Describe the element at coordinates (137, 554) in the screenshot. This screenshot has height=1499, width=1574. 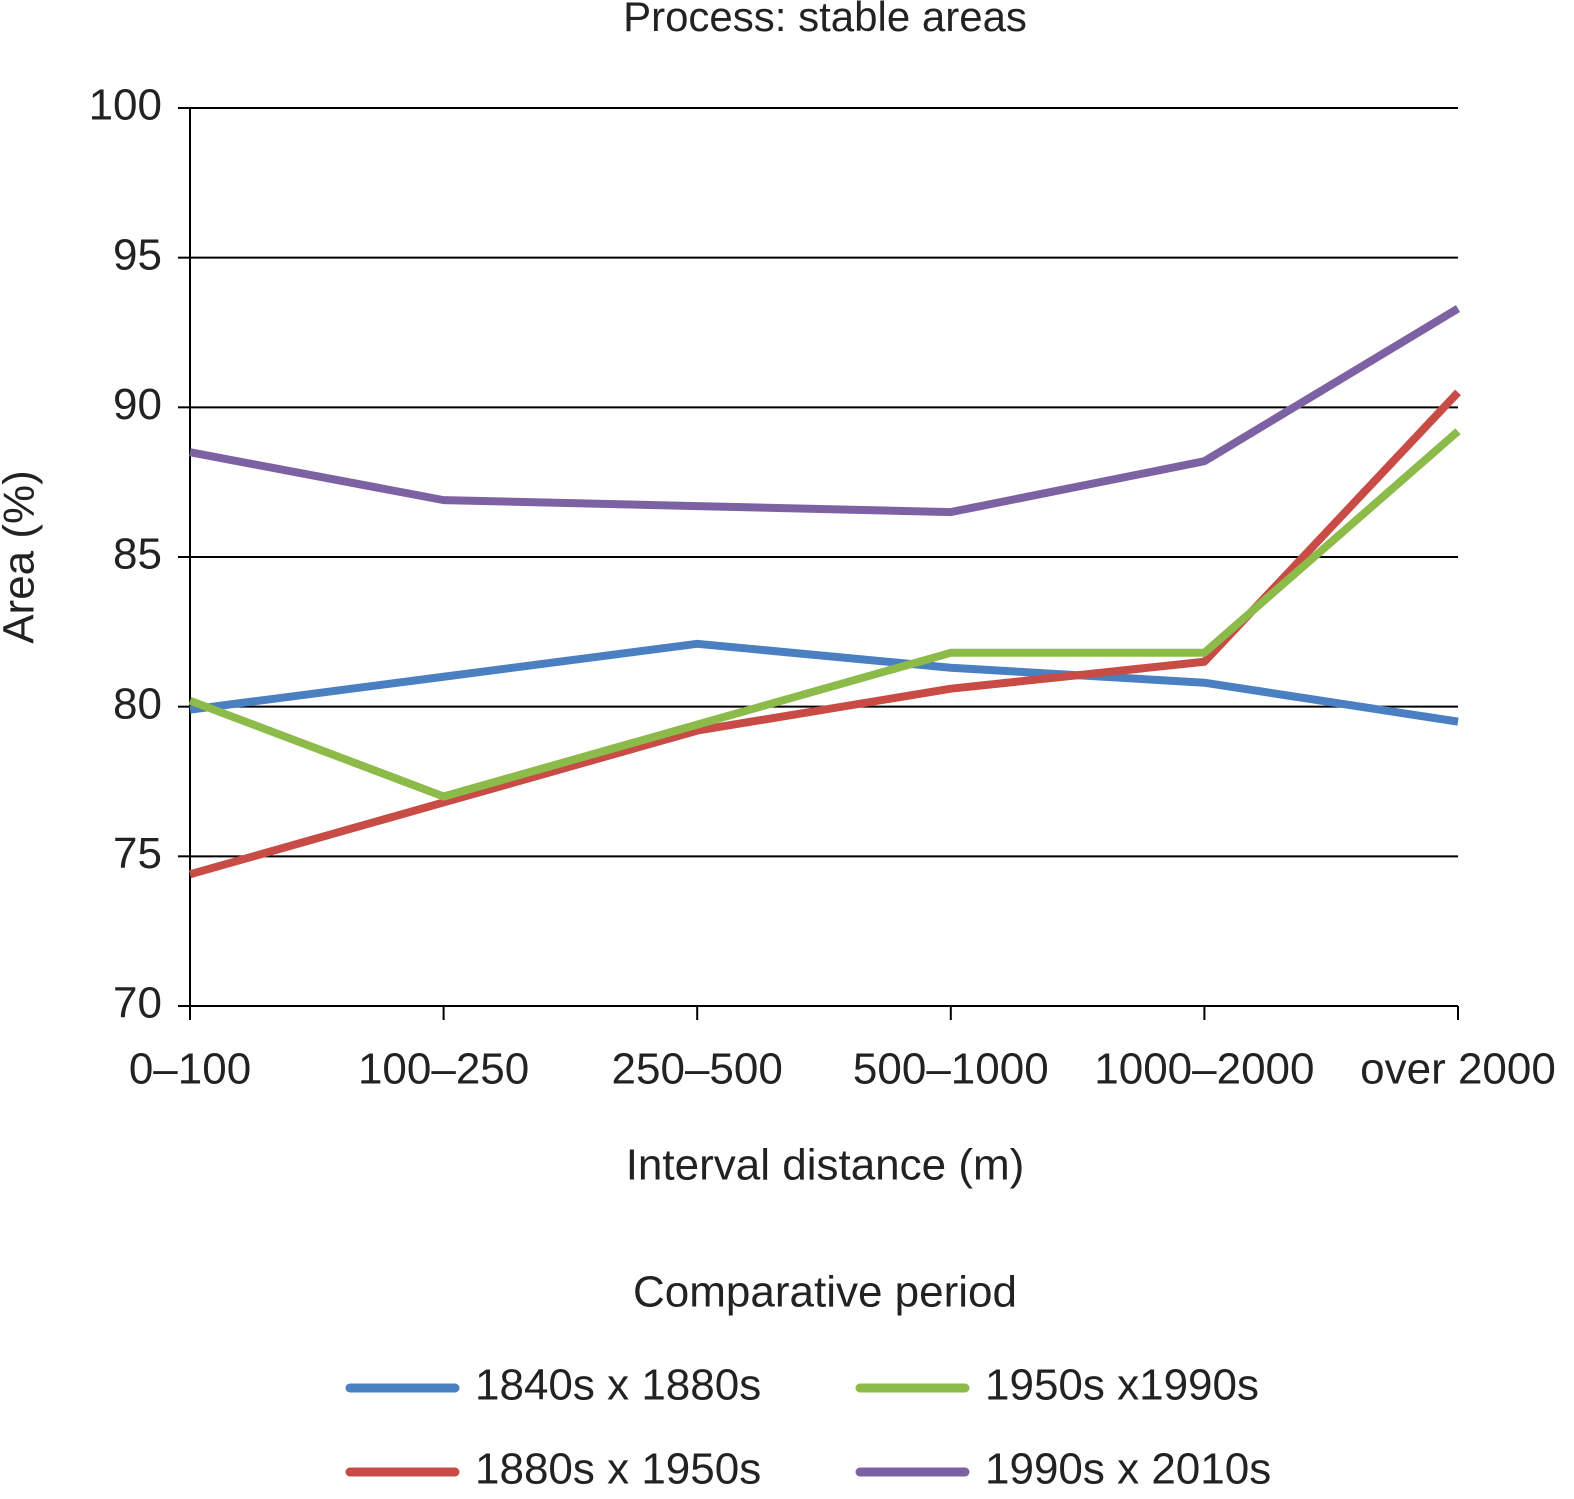
I see `y-tick-label: 85` at that location.